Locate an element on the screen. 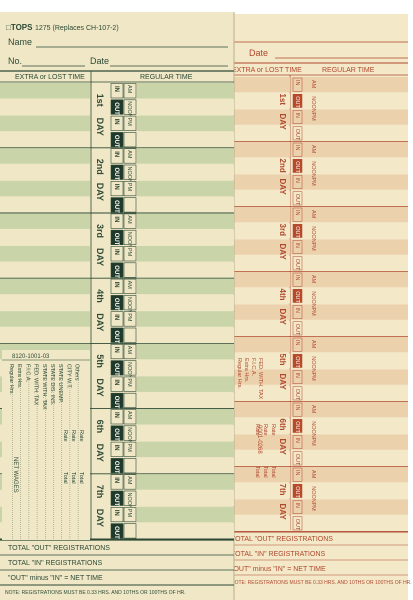  deductions-panel is located at coordinates (46, 445).